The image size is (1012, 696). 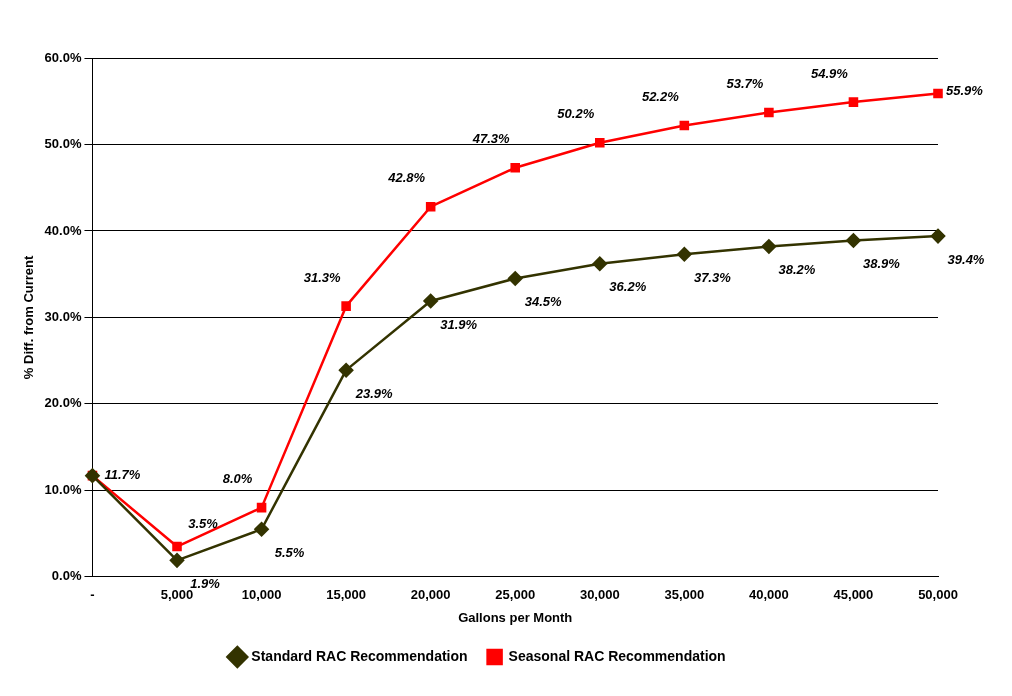 What do you see at coordinates (237, 479) in the screenshot?
I see `data-label: 8.0%` at bounding box center [237, 479].